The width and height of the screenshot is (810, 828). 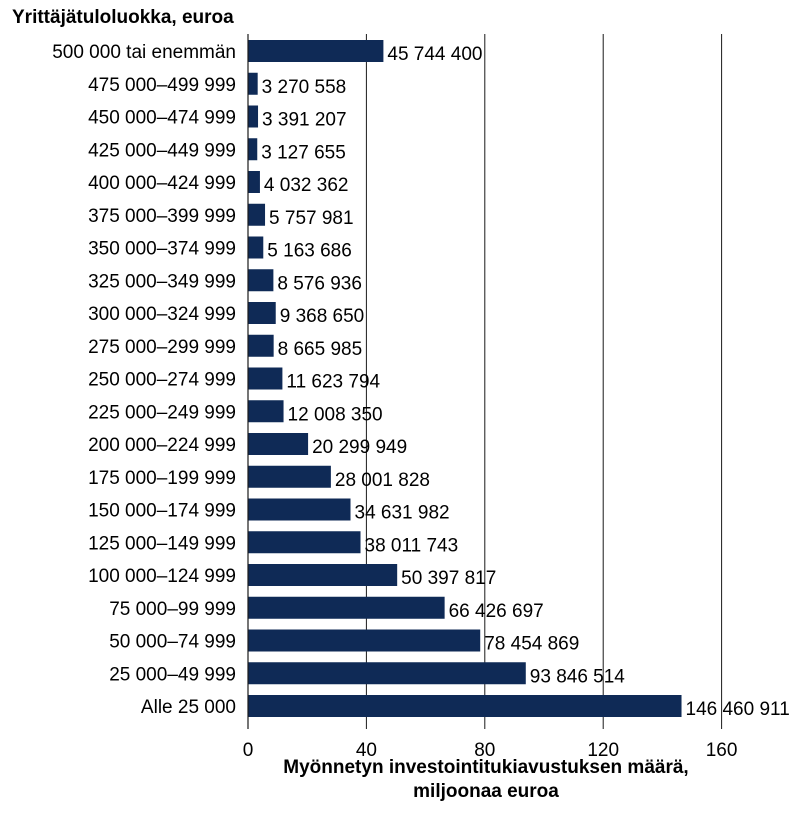 I want to click on category-label: 350 000–374 999, so click(x=162, y=249).